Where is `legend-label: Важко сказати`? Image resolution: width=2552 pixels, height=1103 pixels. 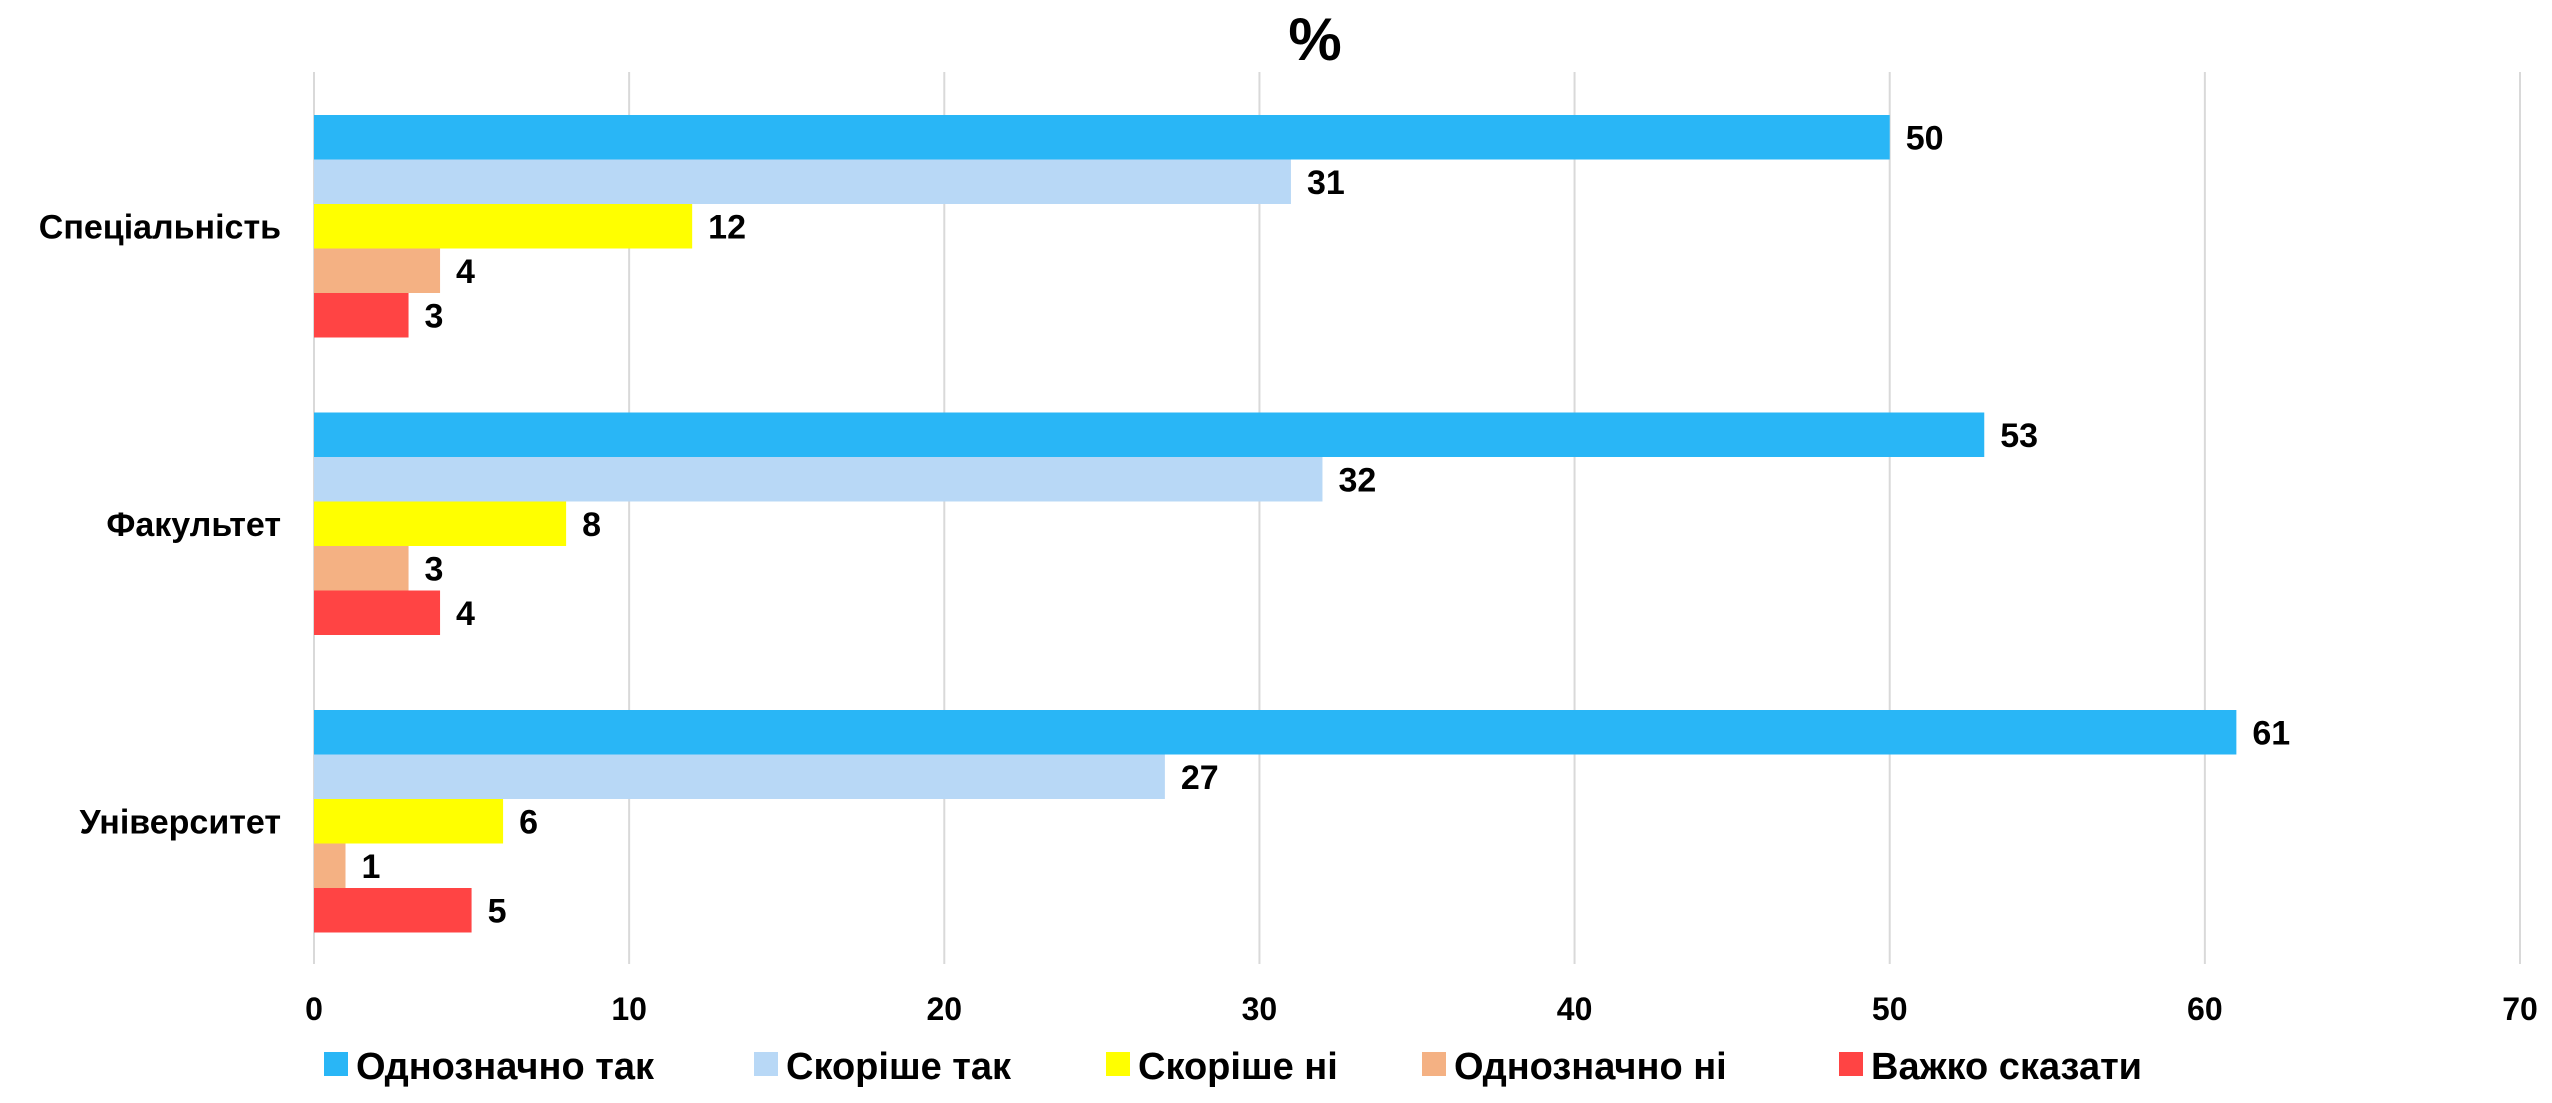
legend-label: Важко сказати is located at coordinates (2006, 1067).